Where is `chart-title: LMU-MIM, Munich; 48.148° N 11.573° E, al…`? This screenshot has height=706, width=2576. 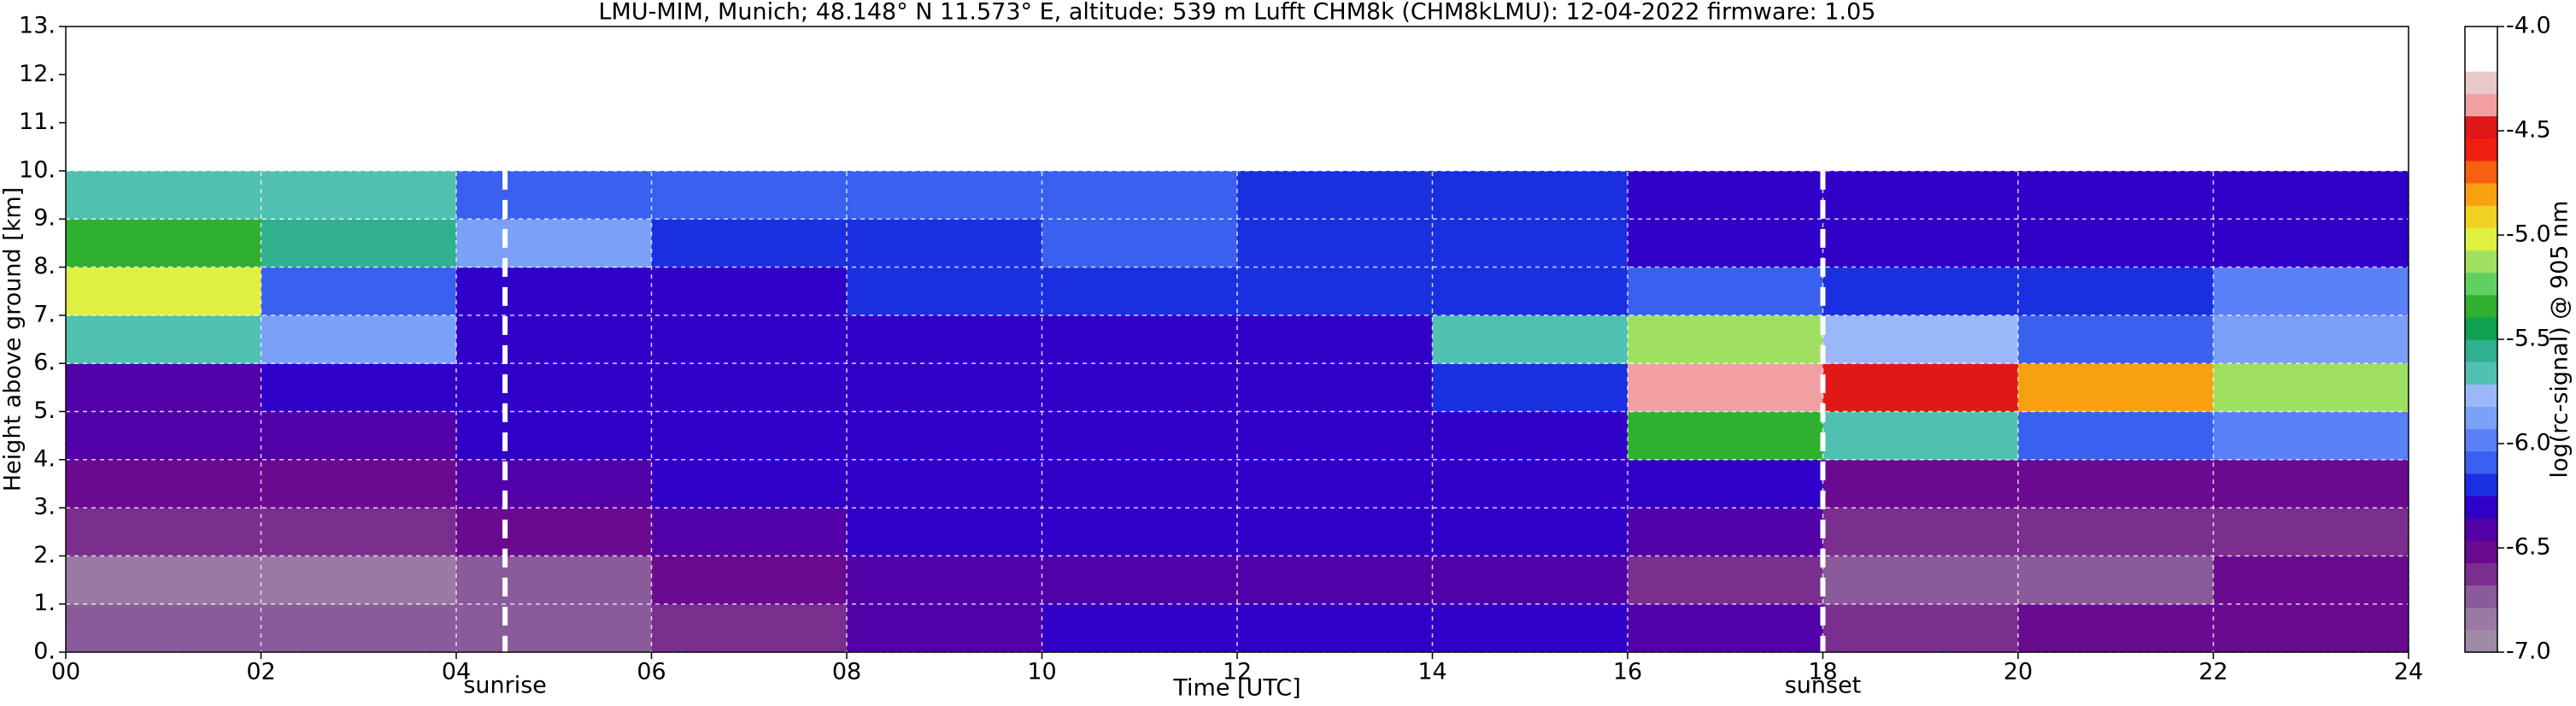 chart-title: LMU-MIM, Munich; 48.148° N 11.573° E, al… is located at coordinates (1237, 13).